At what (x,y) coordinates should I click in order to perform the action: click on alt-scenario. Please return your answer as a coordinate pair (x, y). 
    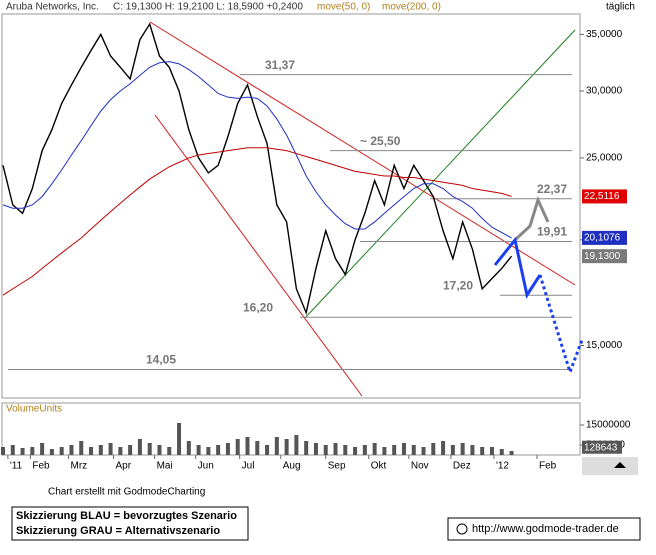
    Looking at the image, I should click on (531, 218).